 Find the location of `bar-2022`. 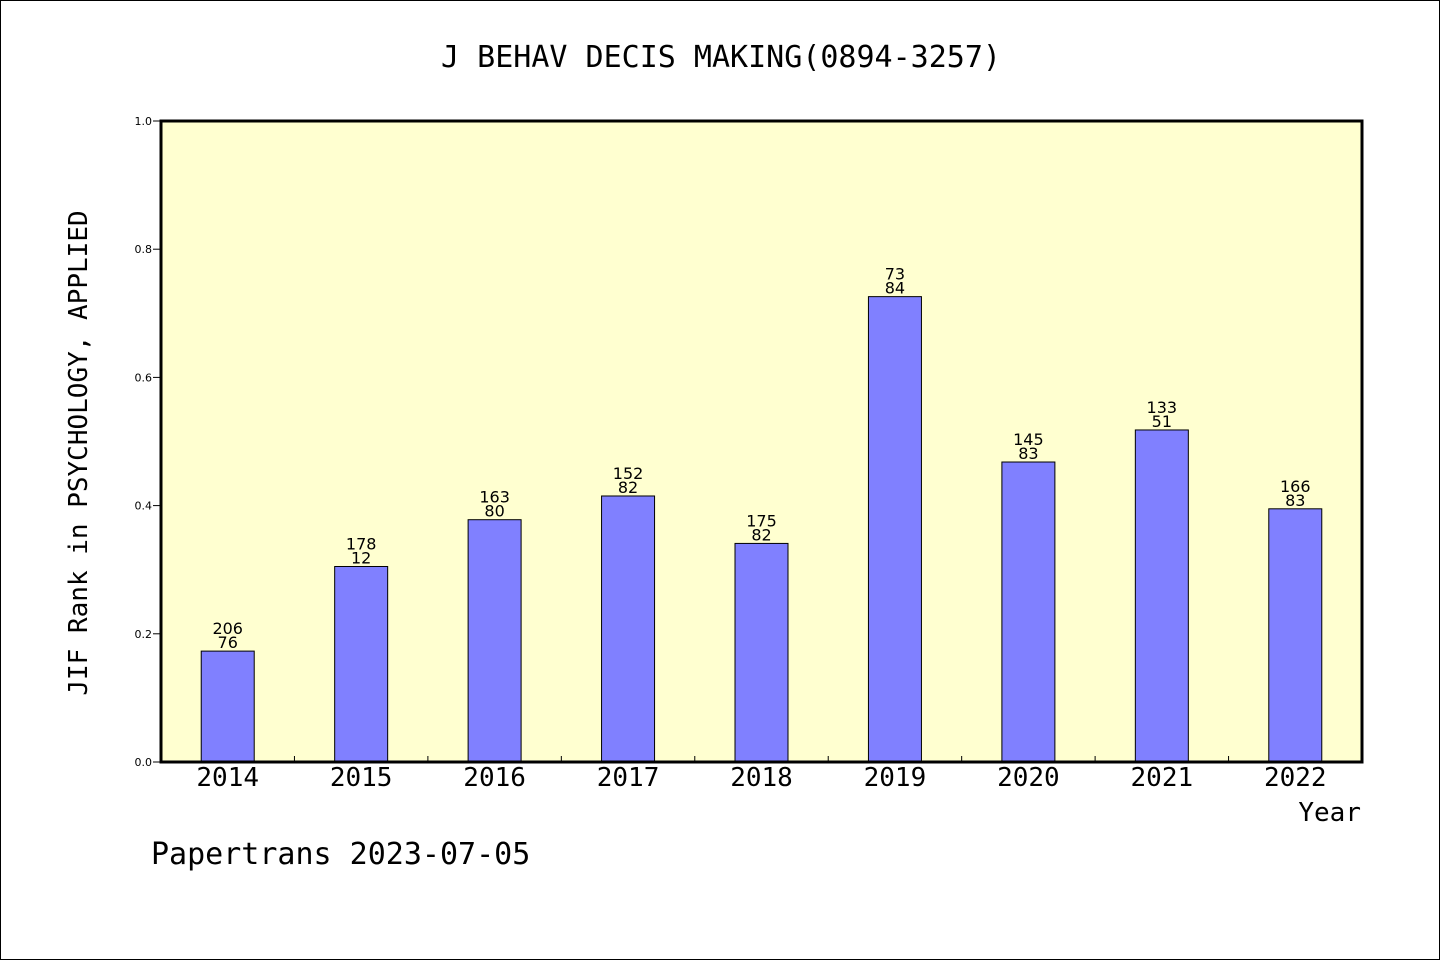

bar-2022 is located at coordinates (1295, 635).